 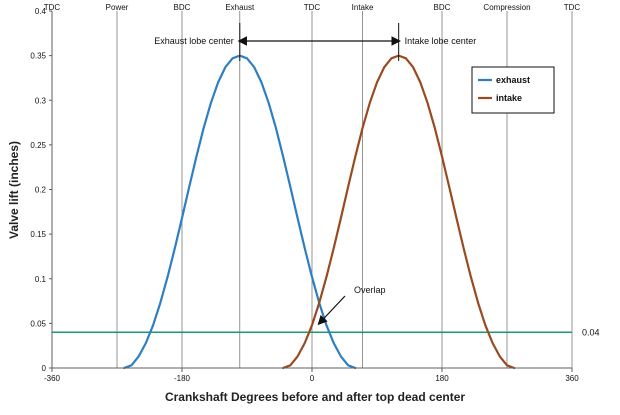 What do you see at coordinates (506, 7) in the screenshot?
I see `phase-label: Compression` at bounding box center [506, 7].